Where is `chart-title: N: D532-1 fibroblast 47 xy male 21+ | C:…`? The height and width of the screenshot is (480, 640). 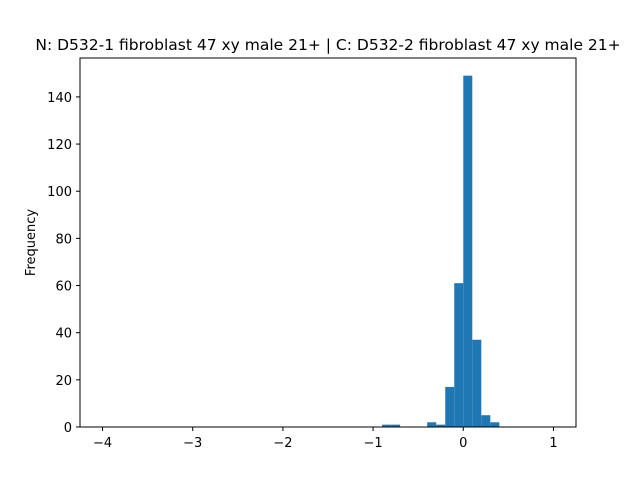
chart-title: N: D532-1 fibroblast 47 xy male 21+ | C:… is located at coordinates (327, 45).